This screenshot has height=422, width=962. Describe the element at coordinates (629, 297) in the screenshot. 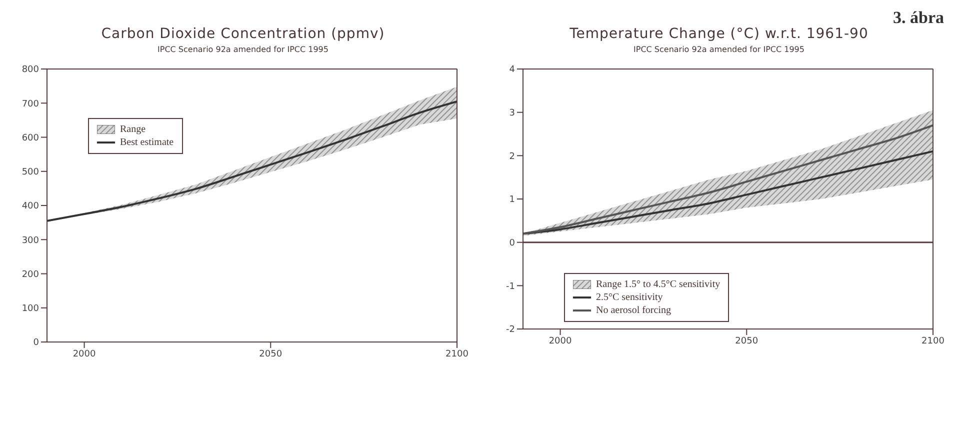

I see `legend-label: 2.5°C sensitivity` at that location.